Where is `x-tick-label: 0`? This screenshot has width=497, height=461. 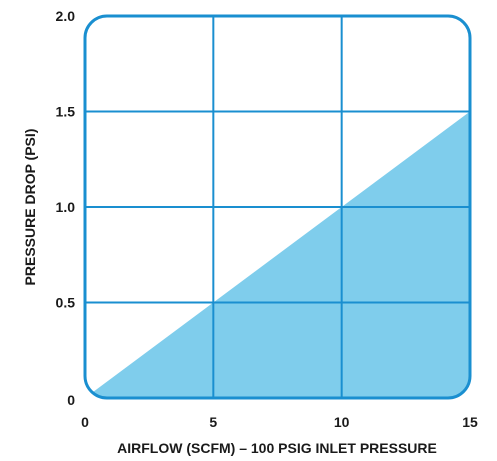
x-tick-label: 0 is located at coordinates (85, 422).